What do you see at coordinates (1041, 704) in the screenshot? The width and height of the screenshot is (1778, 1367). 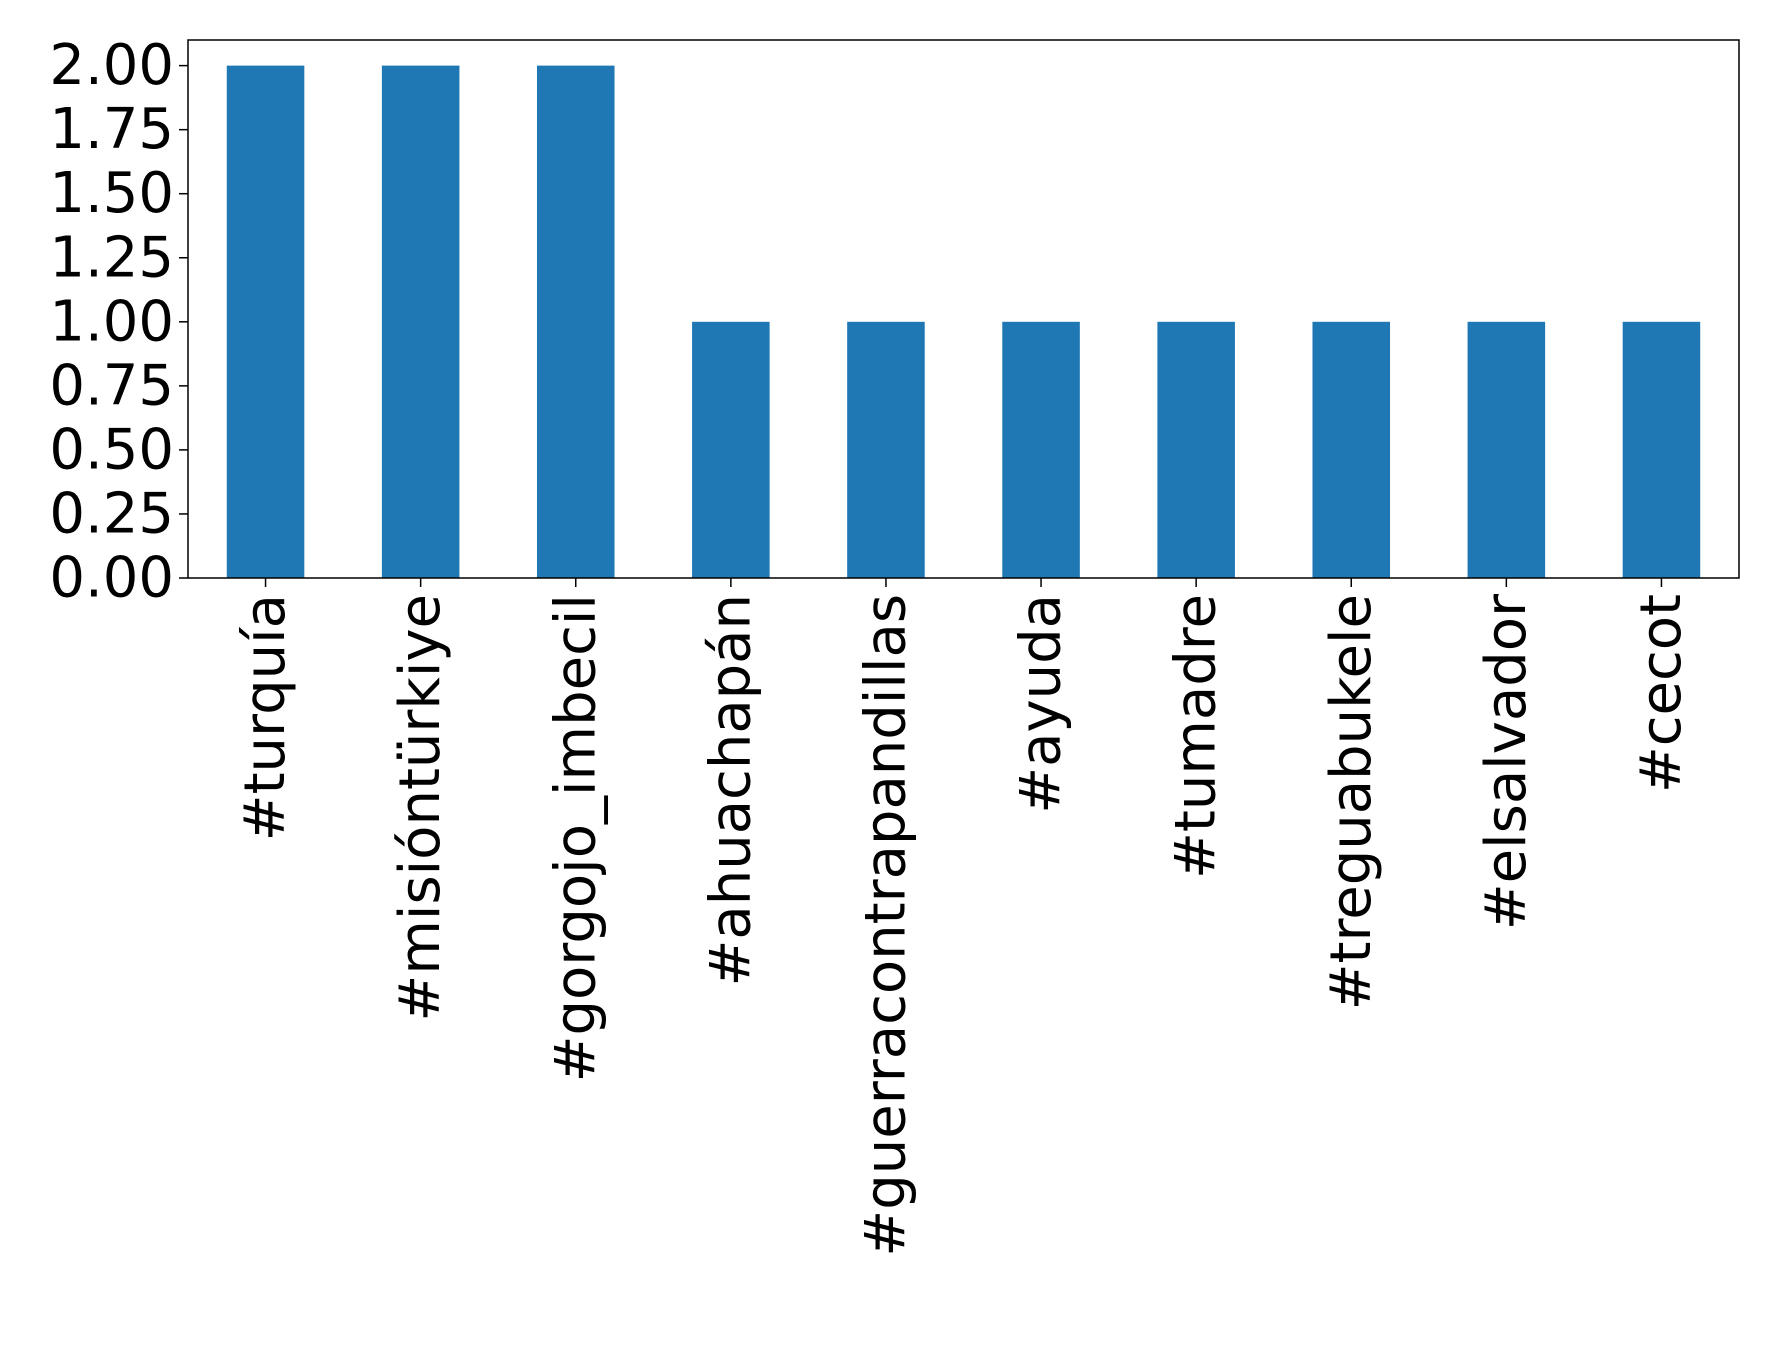 I see `x-tick-label: #ayuda` at bounding box center [1041, 704].